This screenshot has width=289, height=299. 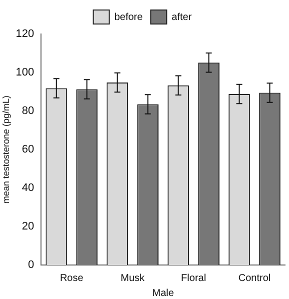 I want to click on legend-label: before, so click(x=129, y=17).